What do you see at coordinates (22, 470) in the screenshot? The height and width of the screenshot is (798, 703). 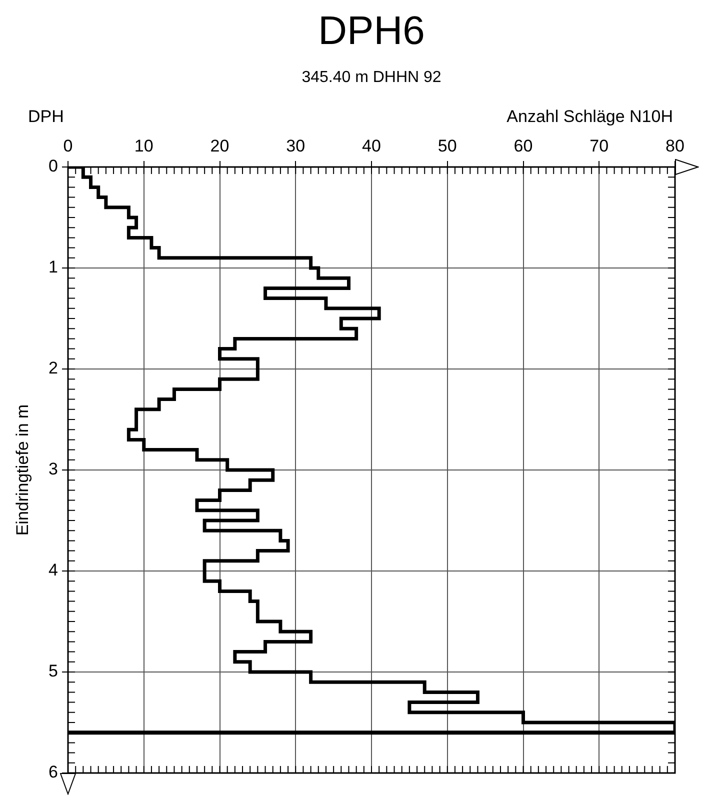 I see `y-axis-title: Eindringtiefe in m` at bounding box center [22, 470].